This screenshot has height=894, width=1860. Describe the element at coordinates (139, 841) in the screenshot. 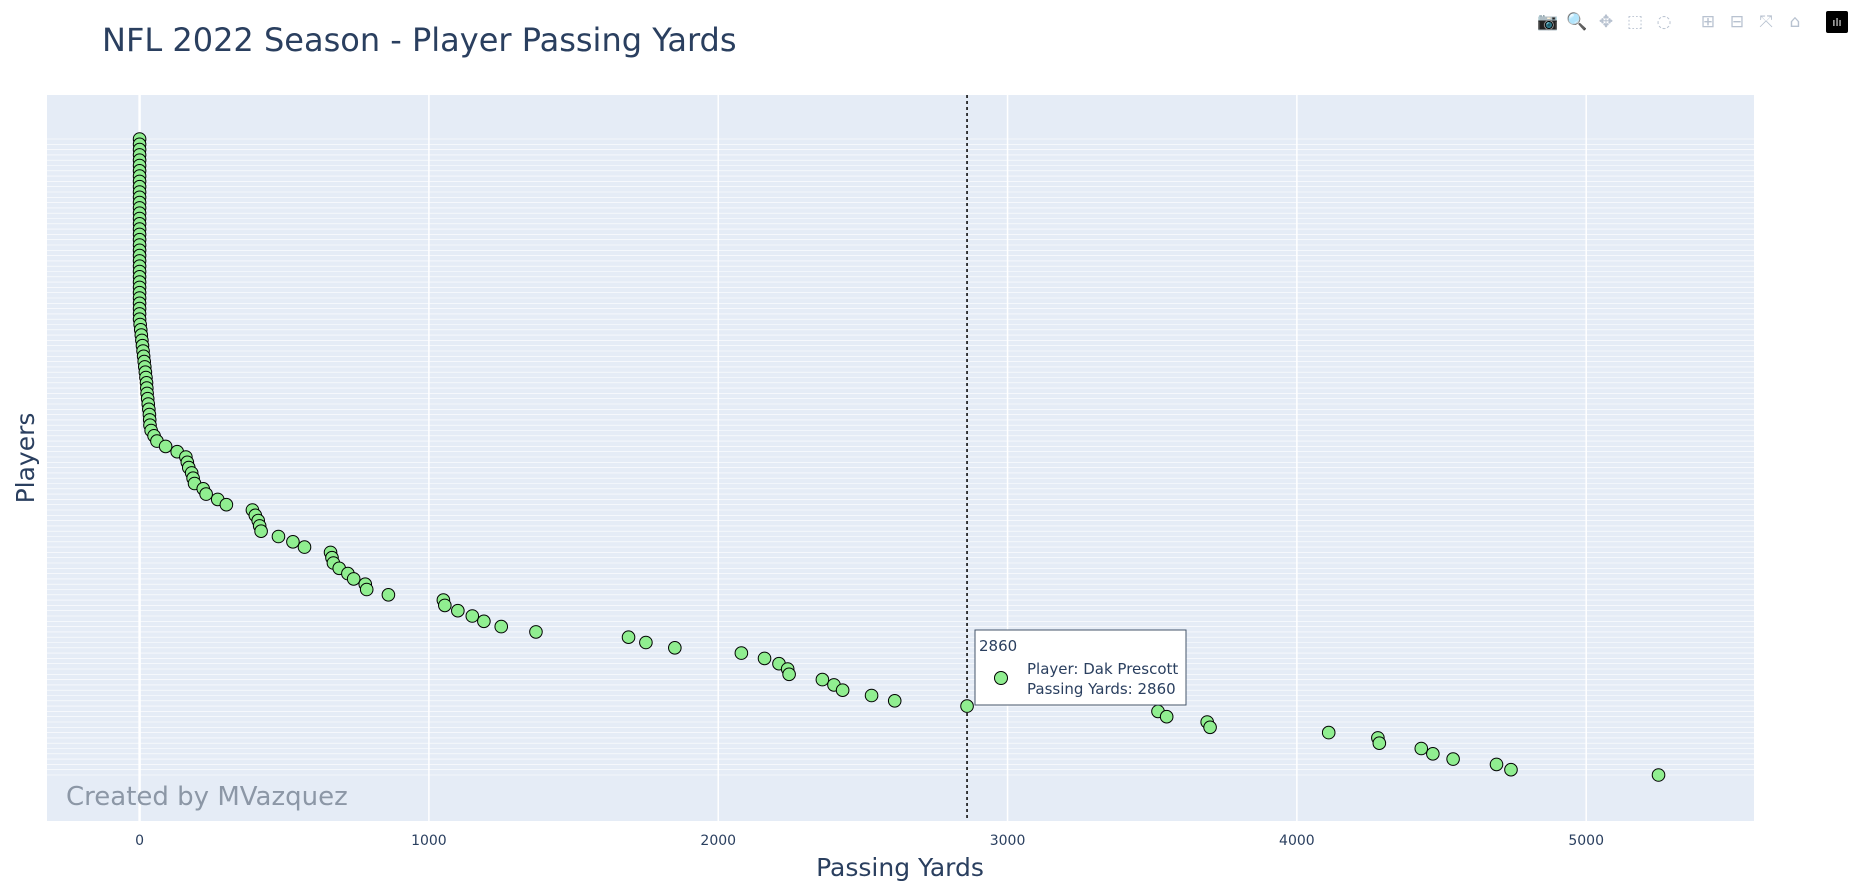

I see `x-tick-label: 0` at that location.